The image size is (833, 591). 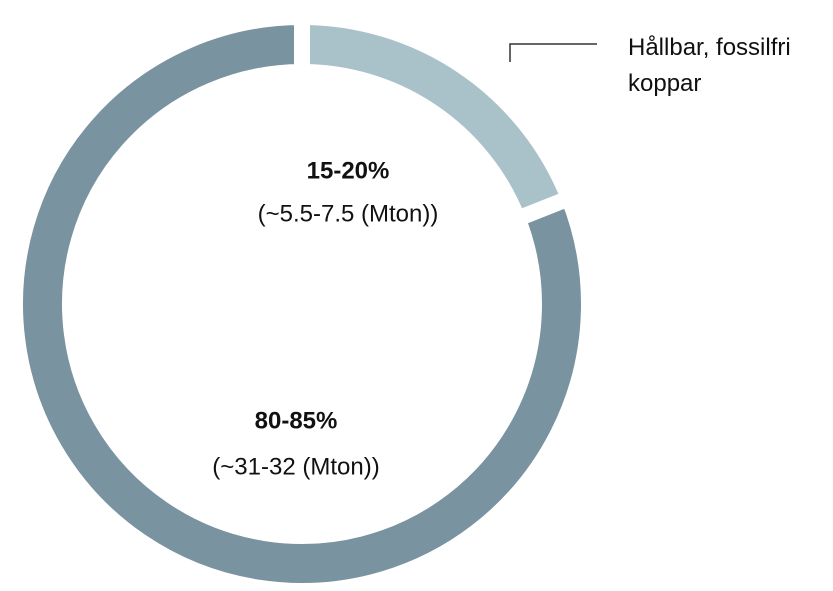 What do you see at coordinates (709, 65) in the screenshot?
I see `slice-label: Hållbar, fossilfri koppar` at bounding box center [709, 65].